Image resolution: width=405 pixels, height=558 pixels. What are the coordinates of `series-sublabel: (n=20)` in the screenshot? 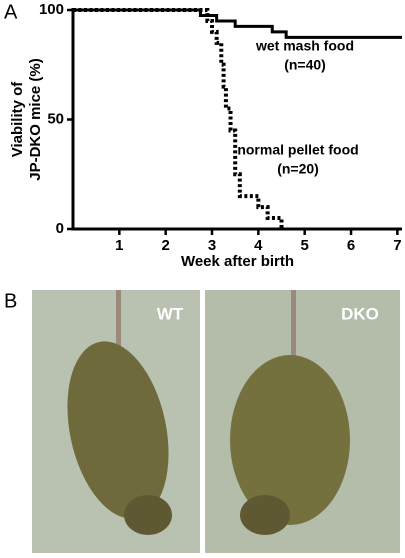 It's located at (298, 169).